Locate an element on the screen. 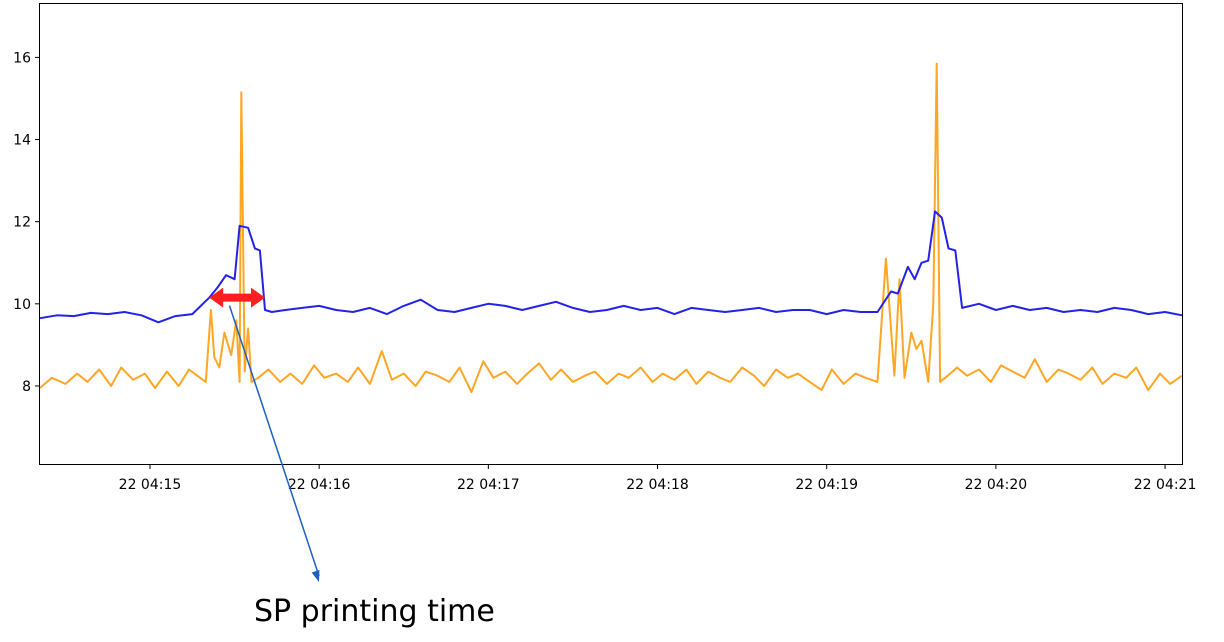  pointer-arrow-line is located at coordinates (274, 441).